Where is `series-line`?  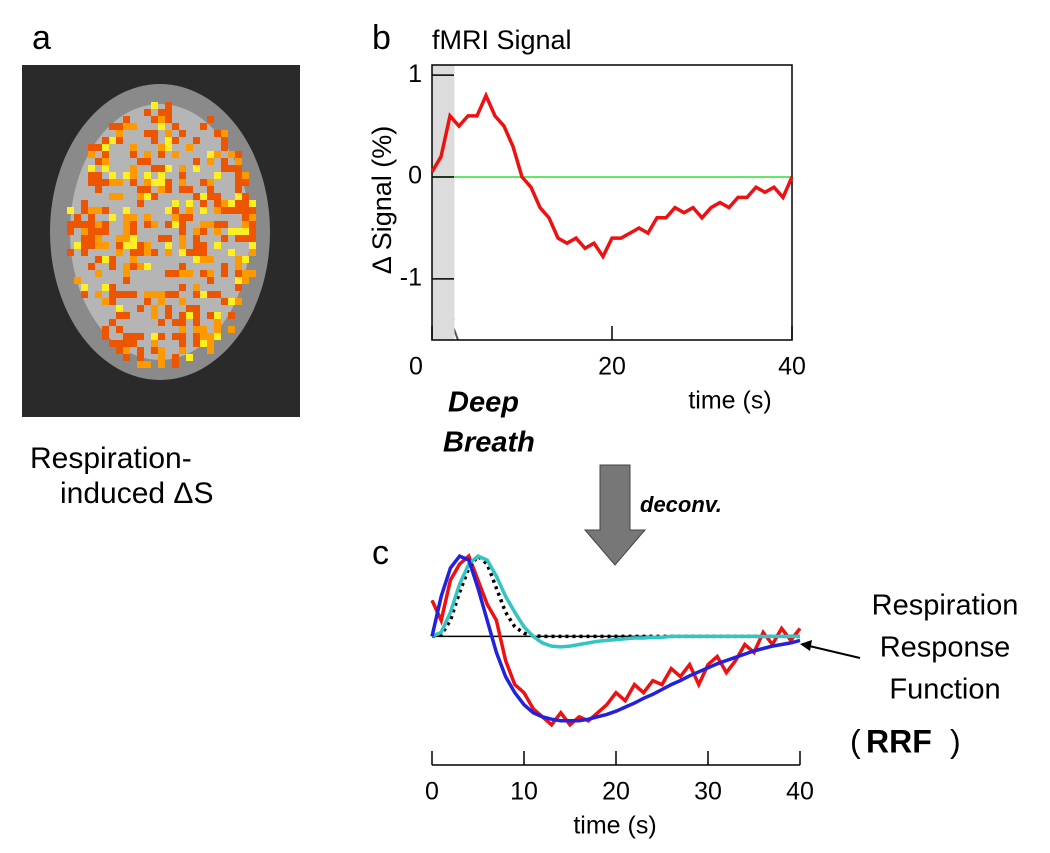
series-line is located at coordinates (615, 601).